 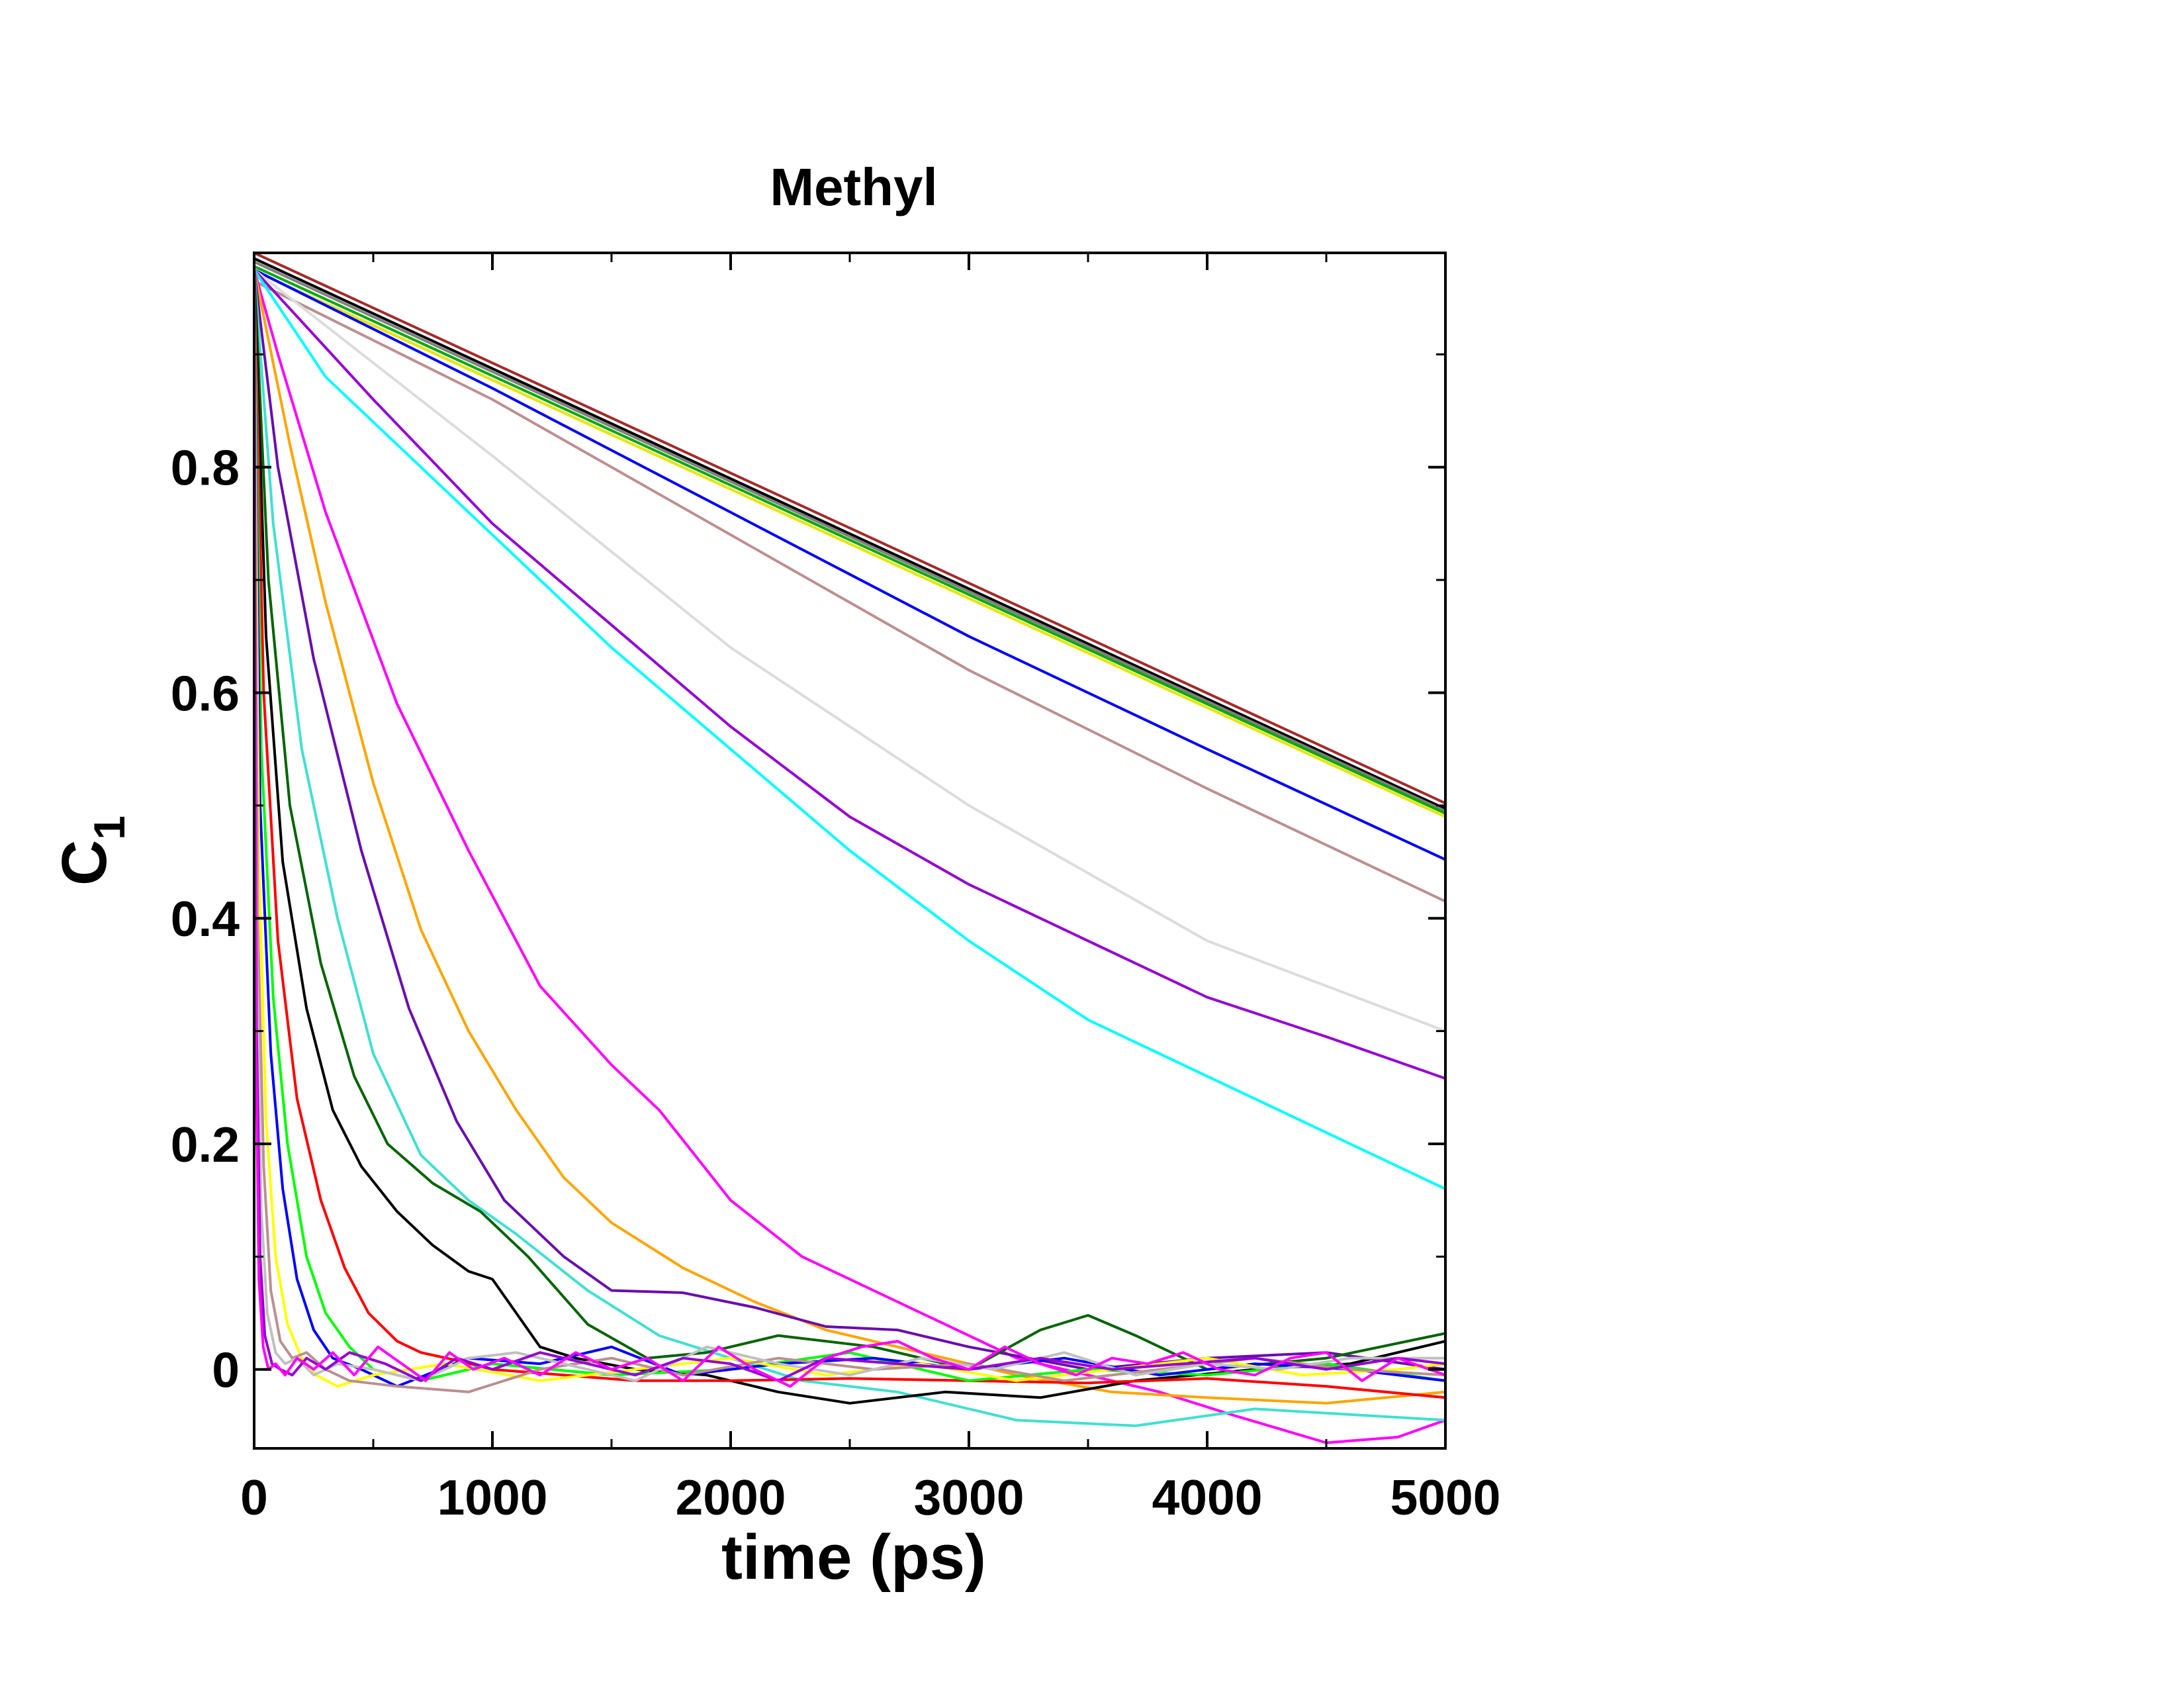 I want to click on x-tick-label: 0, so click(x=254, y=1497).